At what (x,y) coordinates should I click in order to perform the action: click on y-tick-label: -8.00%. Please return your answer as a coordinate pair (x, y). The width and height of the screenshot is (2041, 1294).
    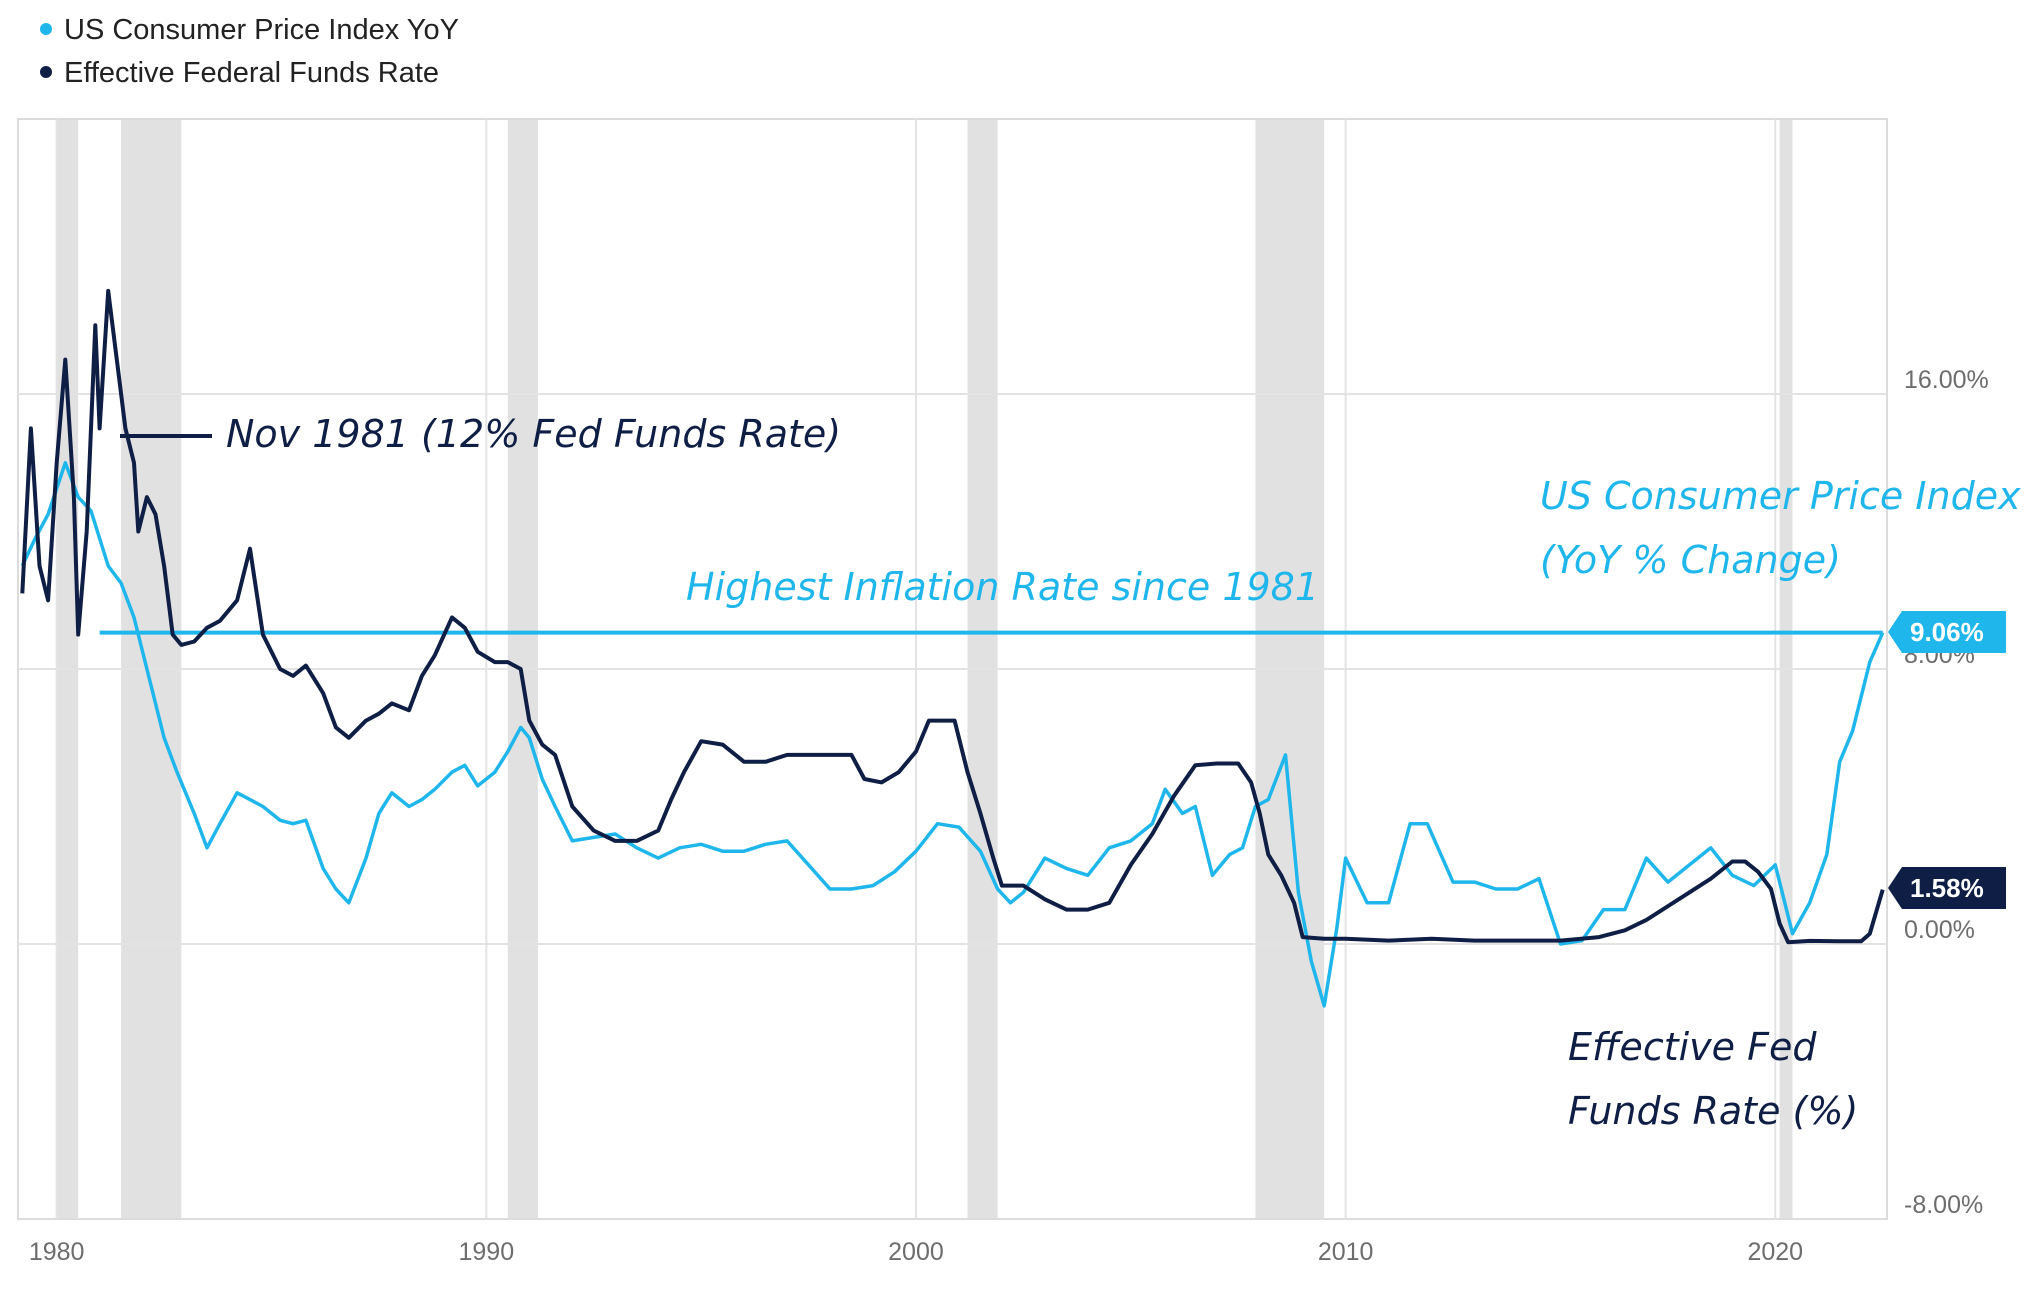
    Looking at the image, I should click on (1943, 1205).